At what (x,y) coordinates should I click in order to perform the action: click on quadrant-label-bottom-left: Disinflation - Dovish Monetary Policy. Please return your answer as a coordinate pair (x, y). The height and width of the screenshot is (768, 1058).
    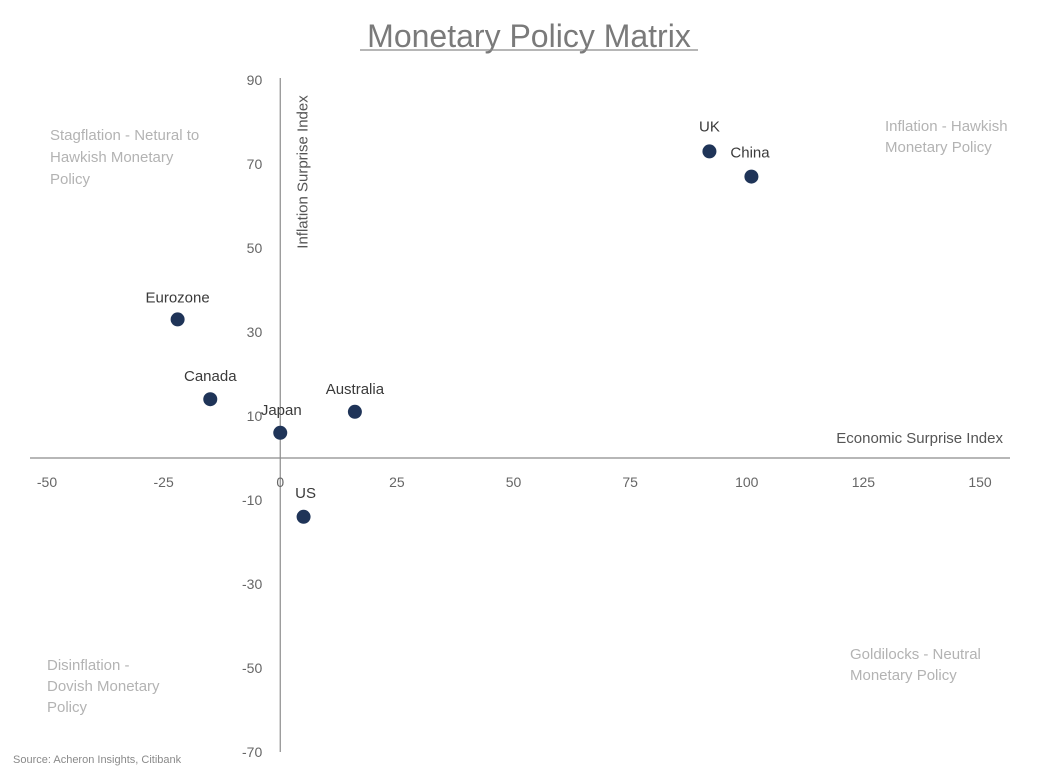
    Looking at the image, I should click on (105, 686).